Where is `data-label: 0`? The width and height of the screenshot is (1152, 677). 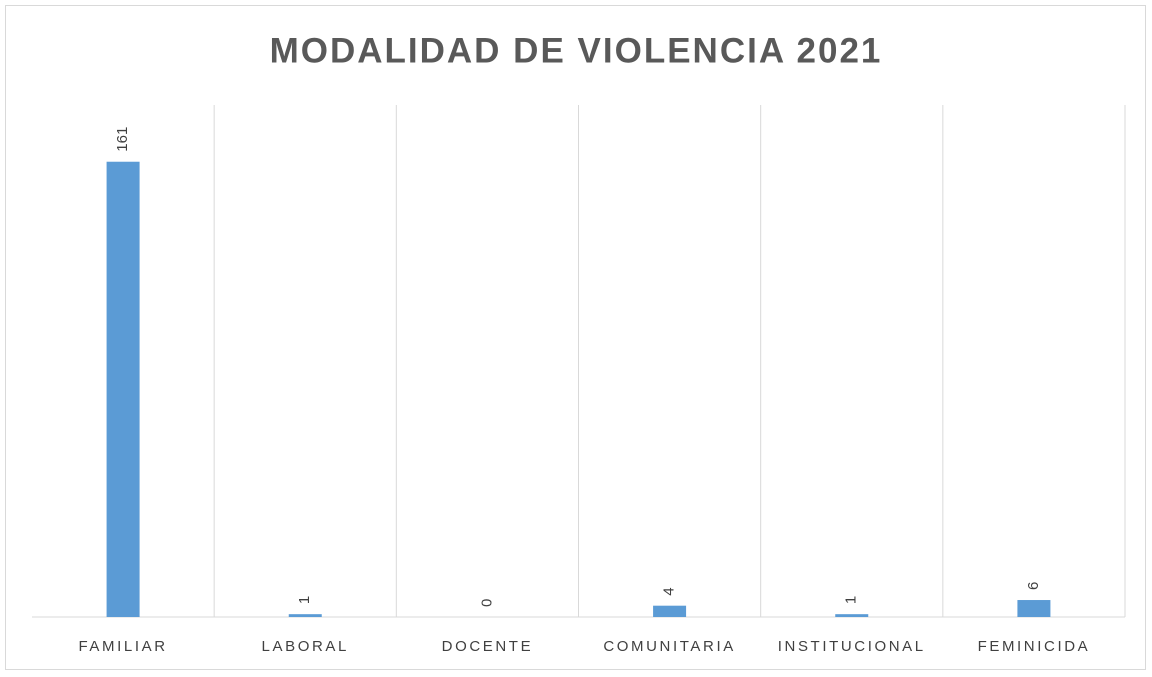 data-label: 0 is located at coordinates (486, 603).